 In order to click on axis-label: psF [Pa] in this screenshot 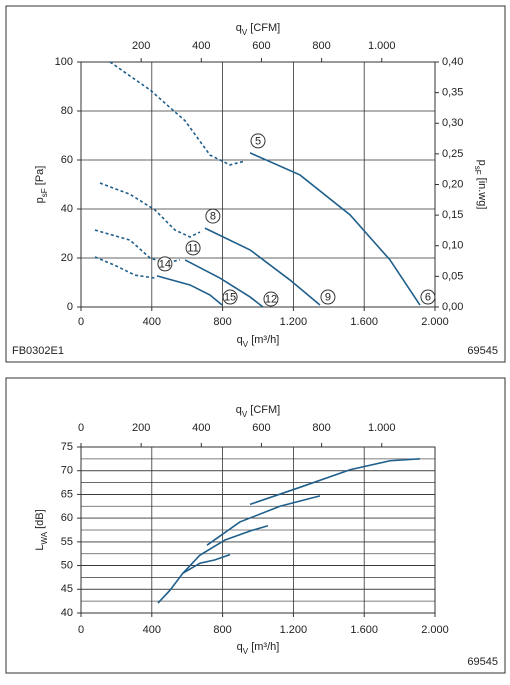, I will do `click(41, 185)`.